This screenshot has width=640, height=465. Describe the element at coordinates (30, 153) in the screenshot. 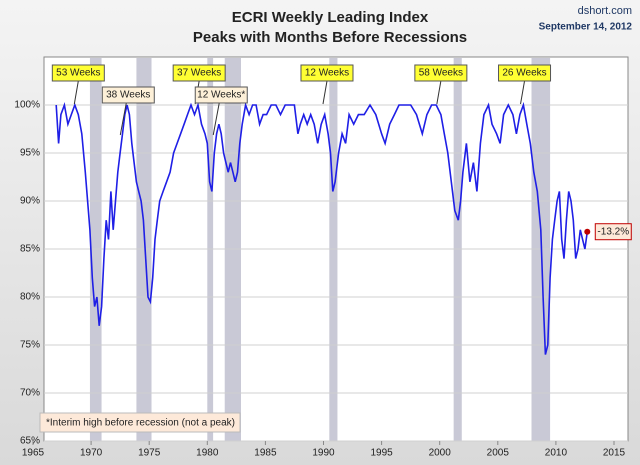

I see `y-tick-label: 95%` at that location.